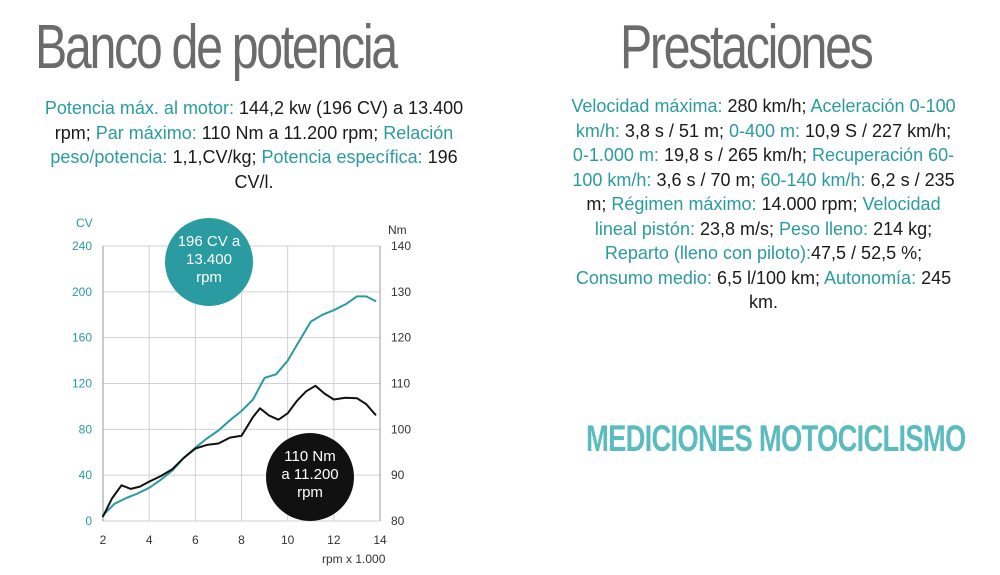  What do you see at coordinates (646, 277) in the screenshot?
I see `performance-spec-label: Consumo medio:` at bounding box center [646, 277].